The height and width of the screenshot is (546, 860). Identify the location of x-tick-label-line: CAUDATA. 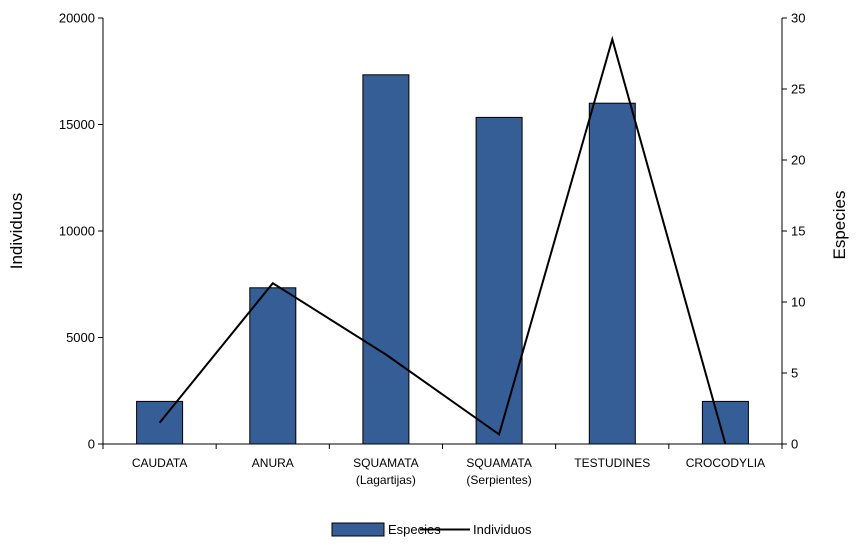
(160, 463).